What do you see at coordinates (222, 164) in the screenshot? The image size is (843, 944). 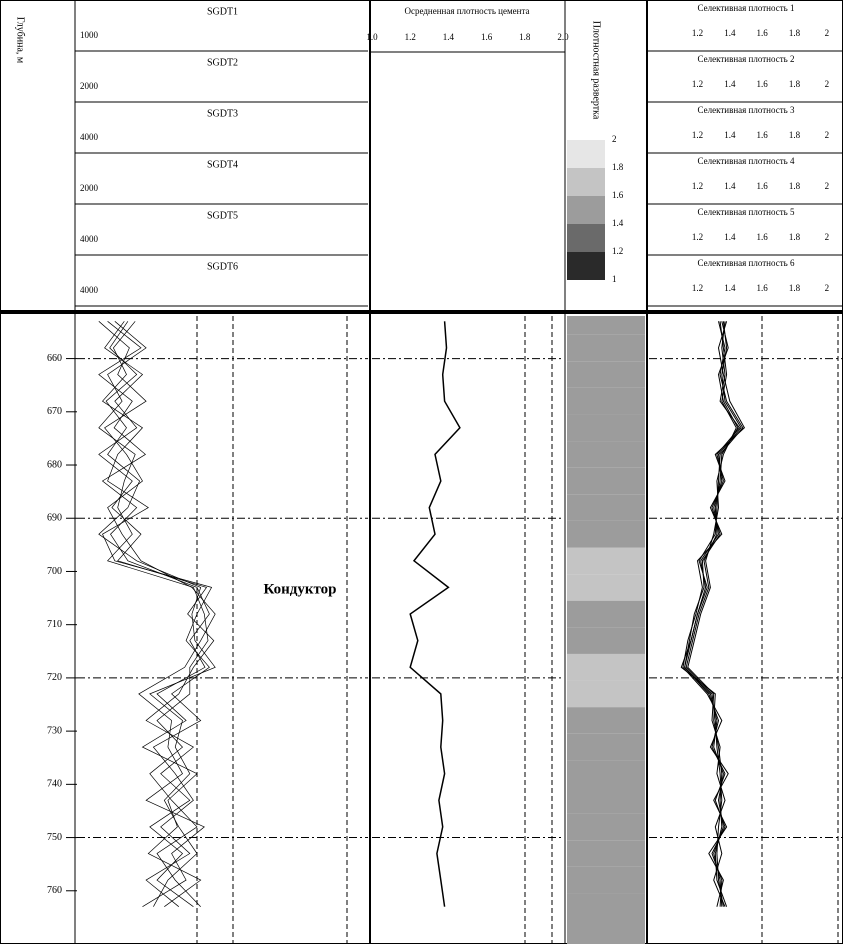 I see `series-name: SGDT4` at bounding box center [222, 164].